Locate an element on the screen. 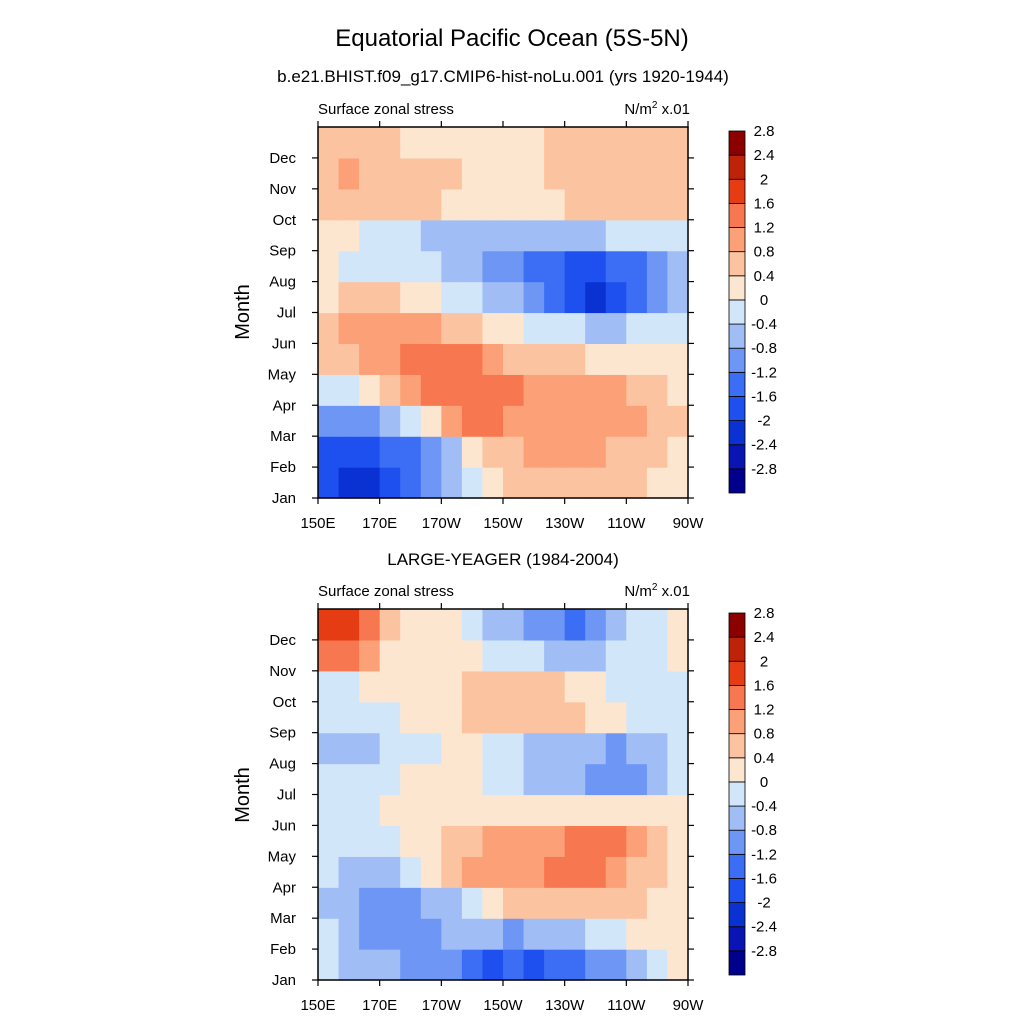 Image resolution: width=1024 pixels, height=1024 pixels. x-tick-label: 110W is located at coordinates (626, 1005).